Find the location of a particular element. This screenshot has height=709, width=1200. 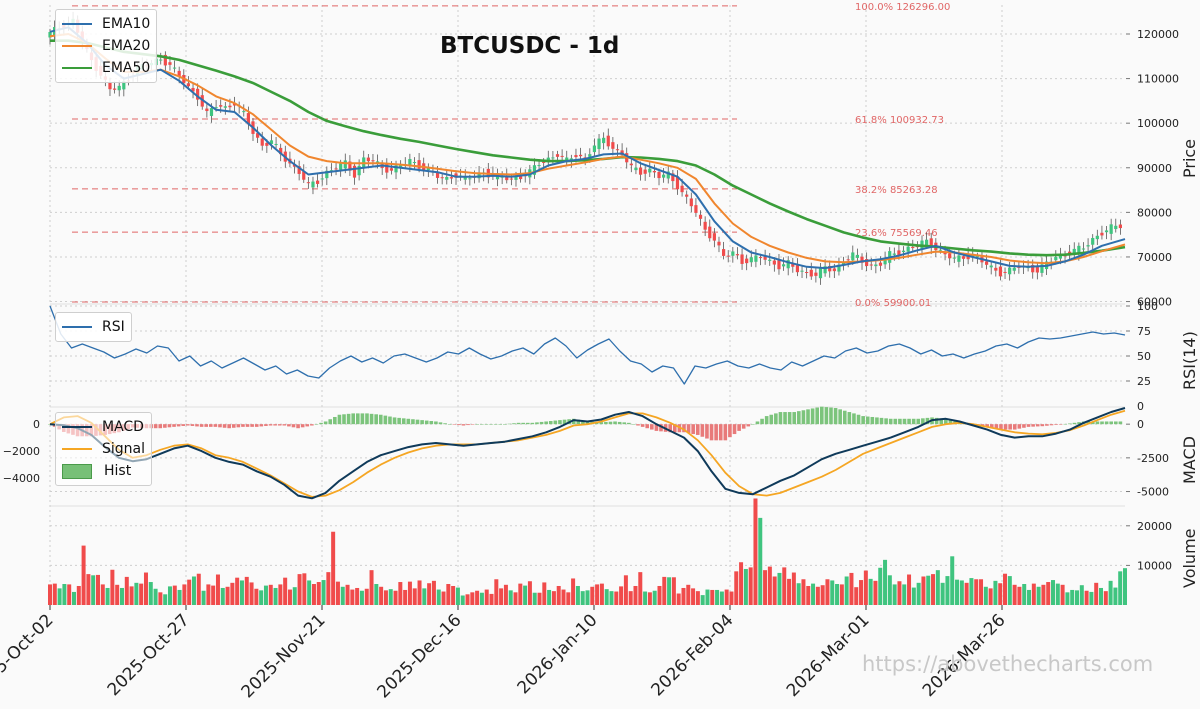

legend-ema10: EMA10 is located at coordinates (106, 24).